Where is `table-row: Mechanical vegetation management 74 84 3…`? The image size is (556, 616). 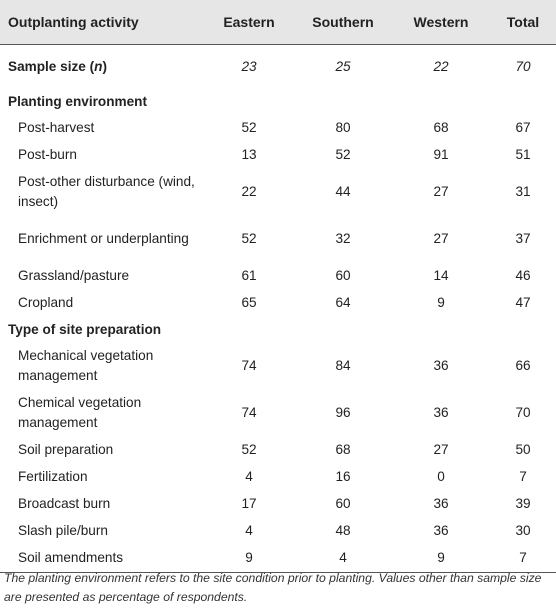 table-row: Mechanical vegetation management 74 84 3… is located at coordinates (278, 366).